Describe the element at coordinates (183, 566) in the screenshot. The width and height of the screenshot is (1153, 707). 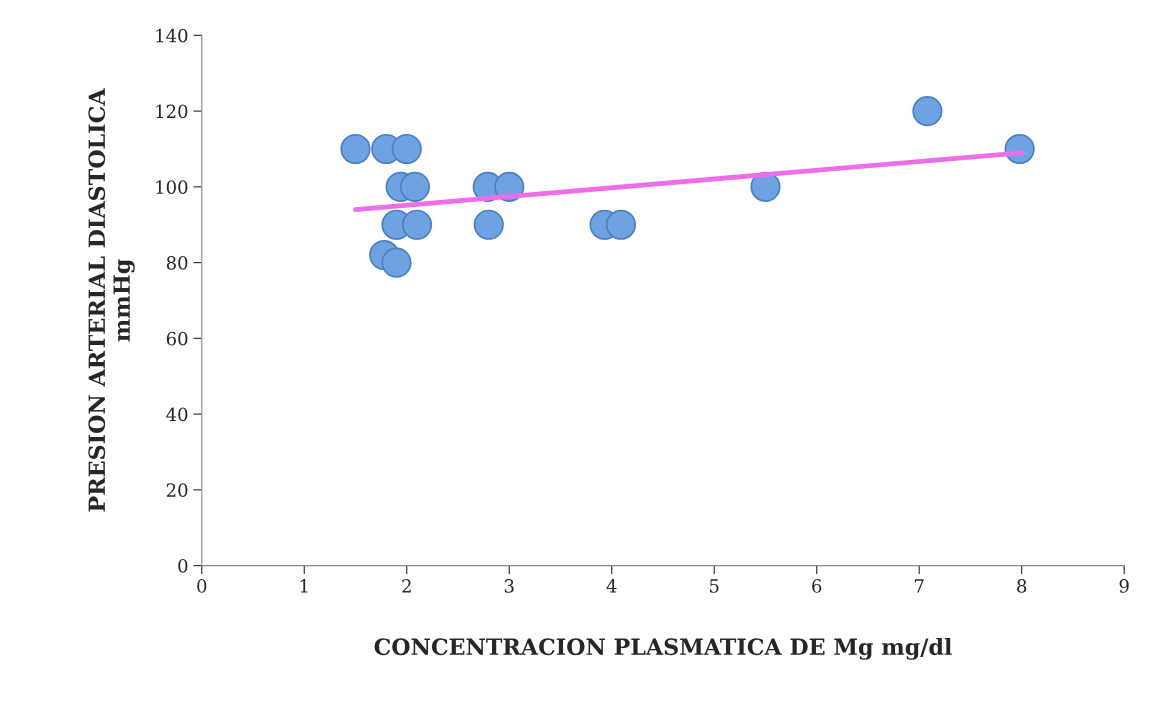
I see `y-tick-label: 0` at that location.